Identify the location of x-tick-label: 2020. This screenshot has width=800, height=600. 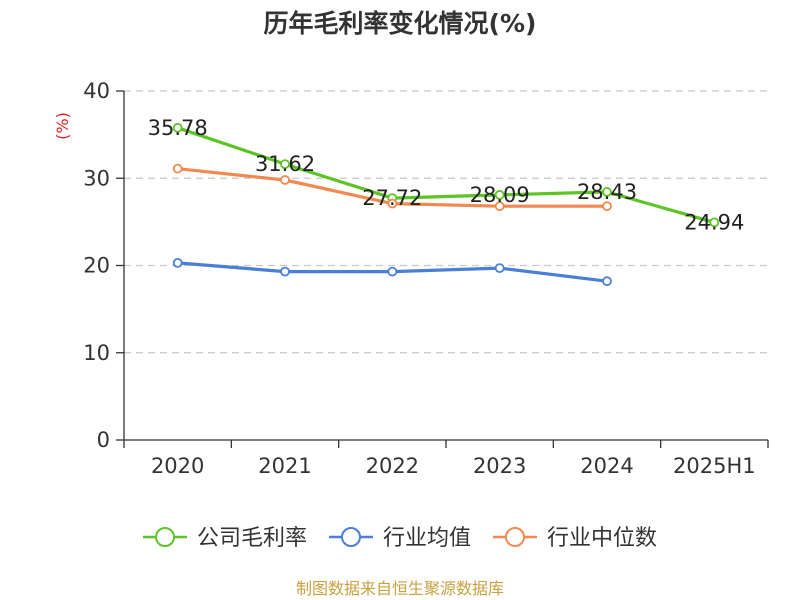
(177, 466).